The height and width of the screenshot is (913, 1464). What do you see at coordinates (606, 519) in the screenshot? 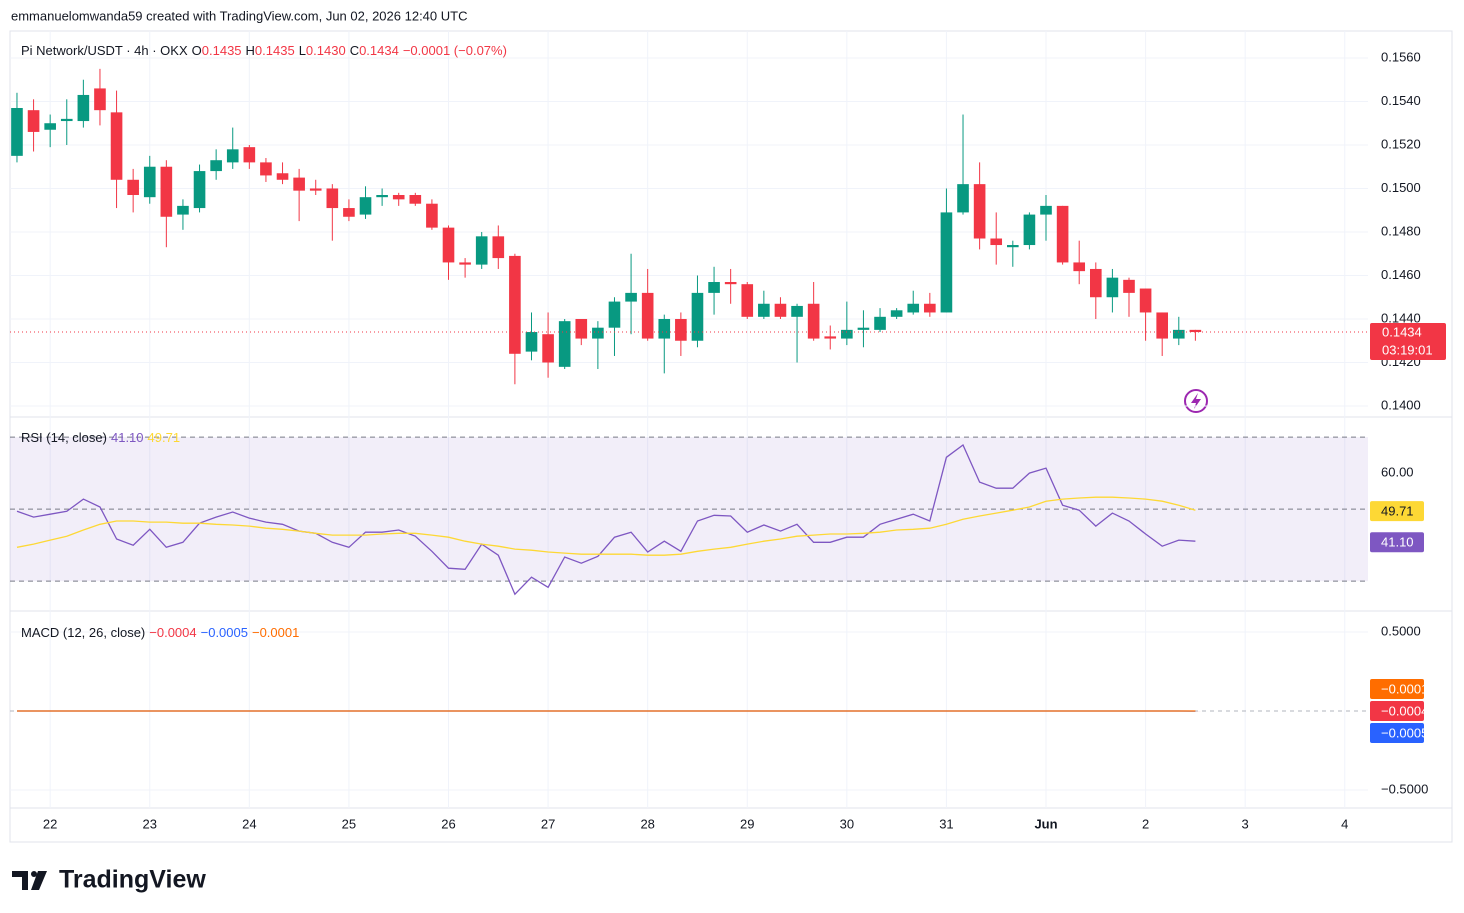
I see `rsi-line` at bounding box center [606, 519].